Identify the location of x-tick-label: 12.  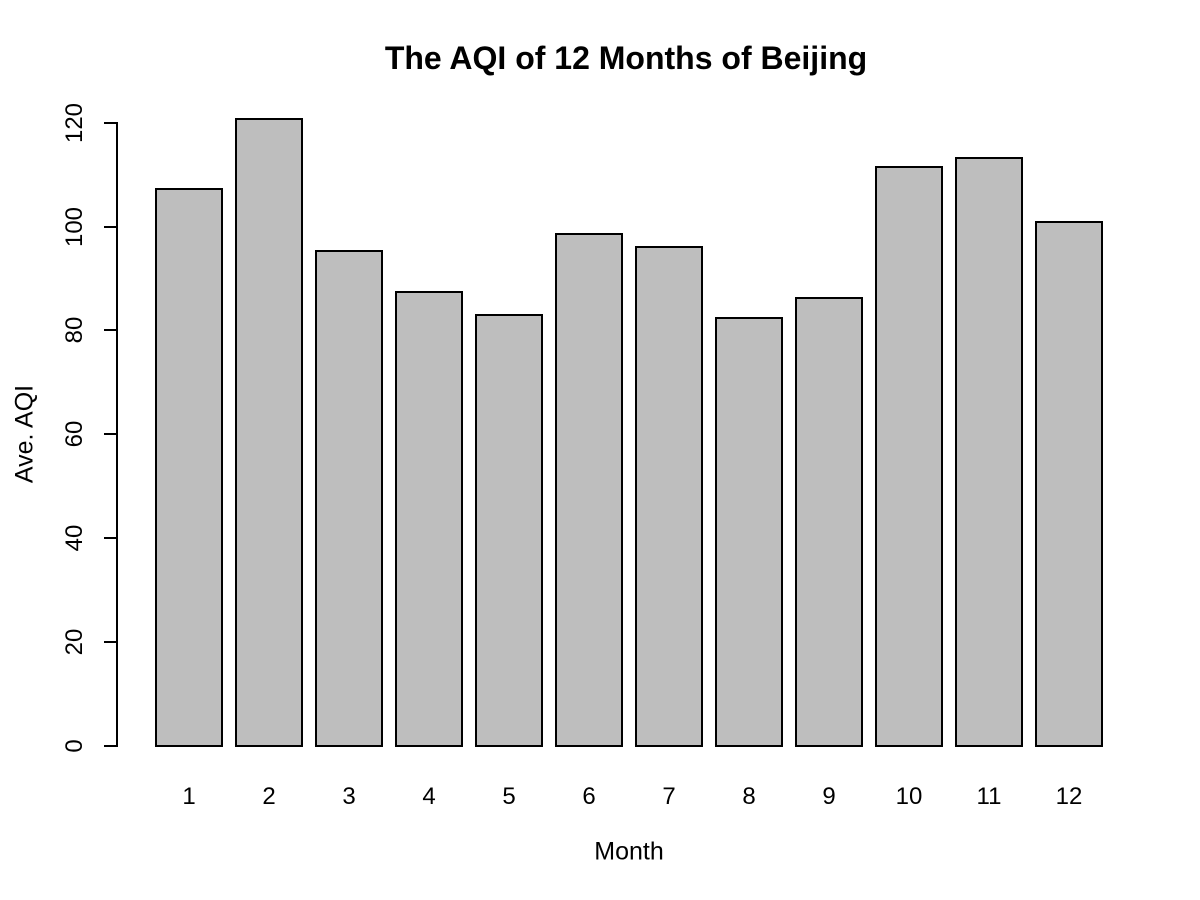
(1069, 796).